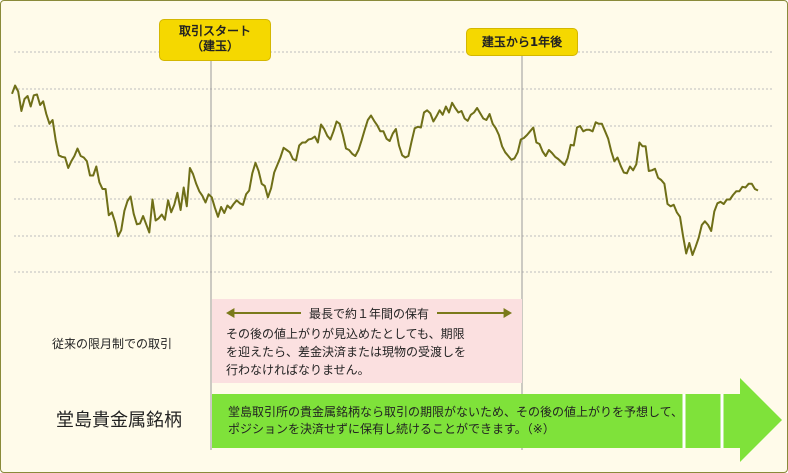  What do you see at coordinates (522, 42) in the screenshot?
I see `one-year-after-badge: 建玉から1年後` at bounding box center [522, 42].